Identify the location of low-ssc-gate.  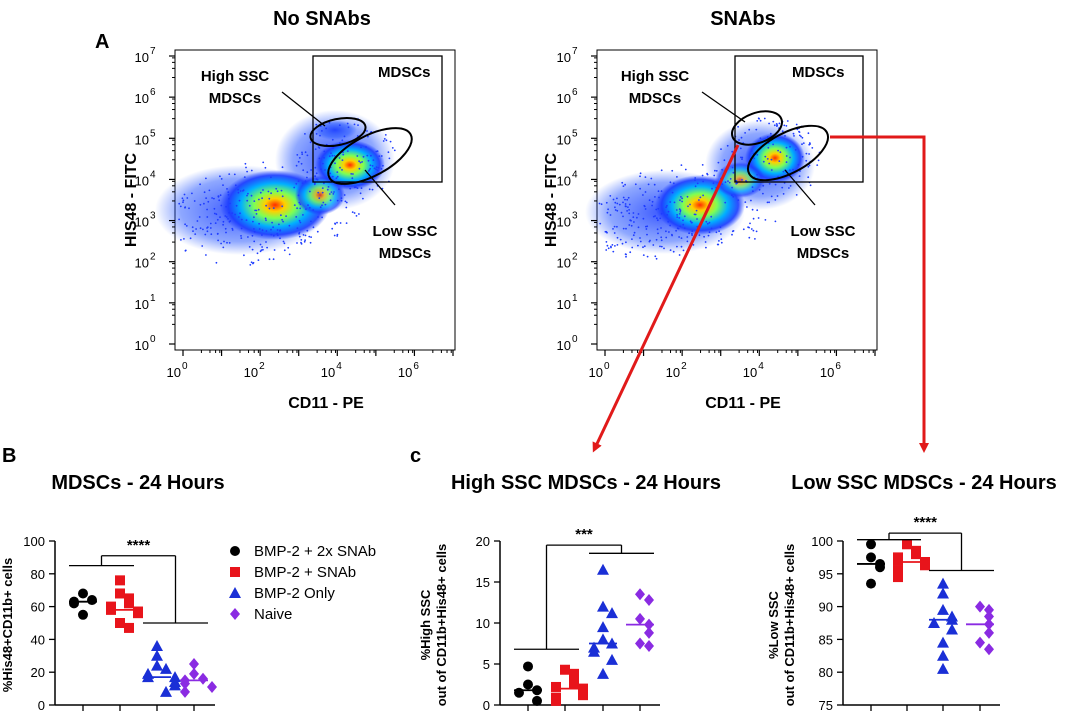
(788, 153).